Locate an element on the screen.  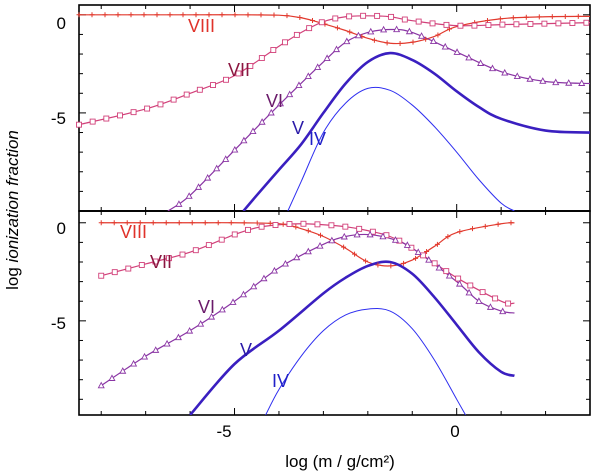
ytick-label-top-minus5: -5 is located at coordinates (58, 118).